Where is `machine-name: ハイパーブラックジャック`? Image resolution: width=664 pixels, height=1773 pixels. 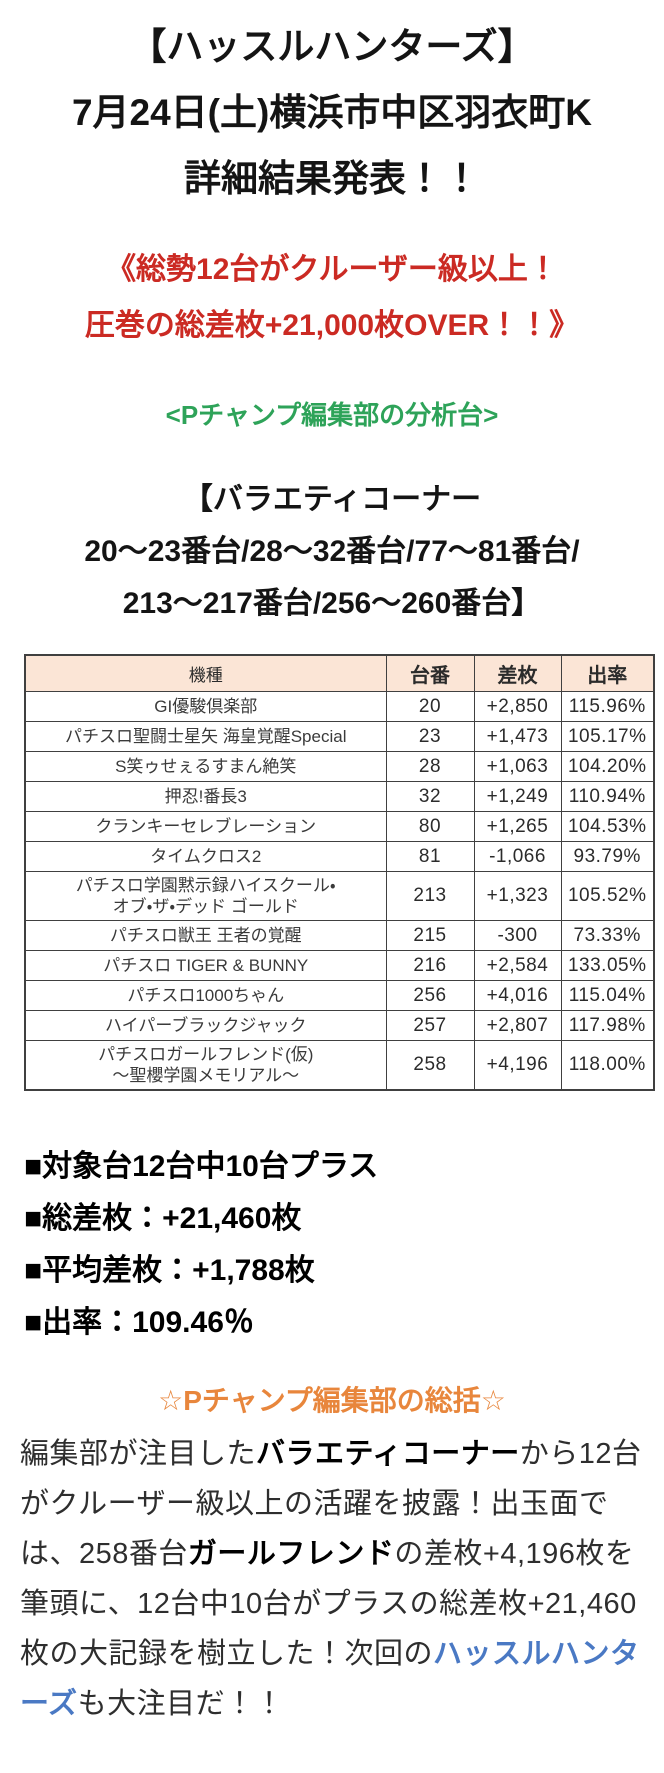 machine-name: ハイパーブラックジャック is located at coordinates (205, 1025).